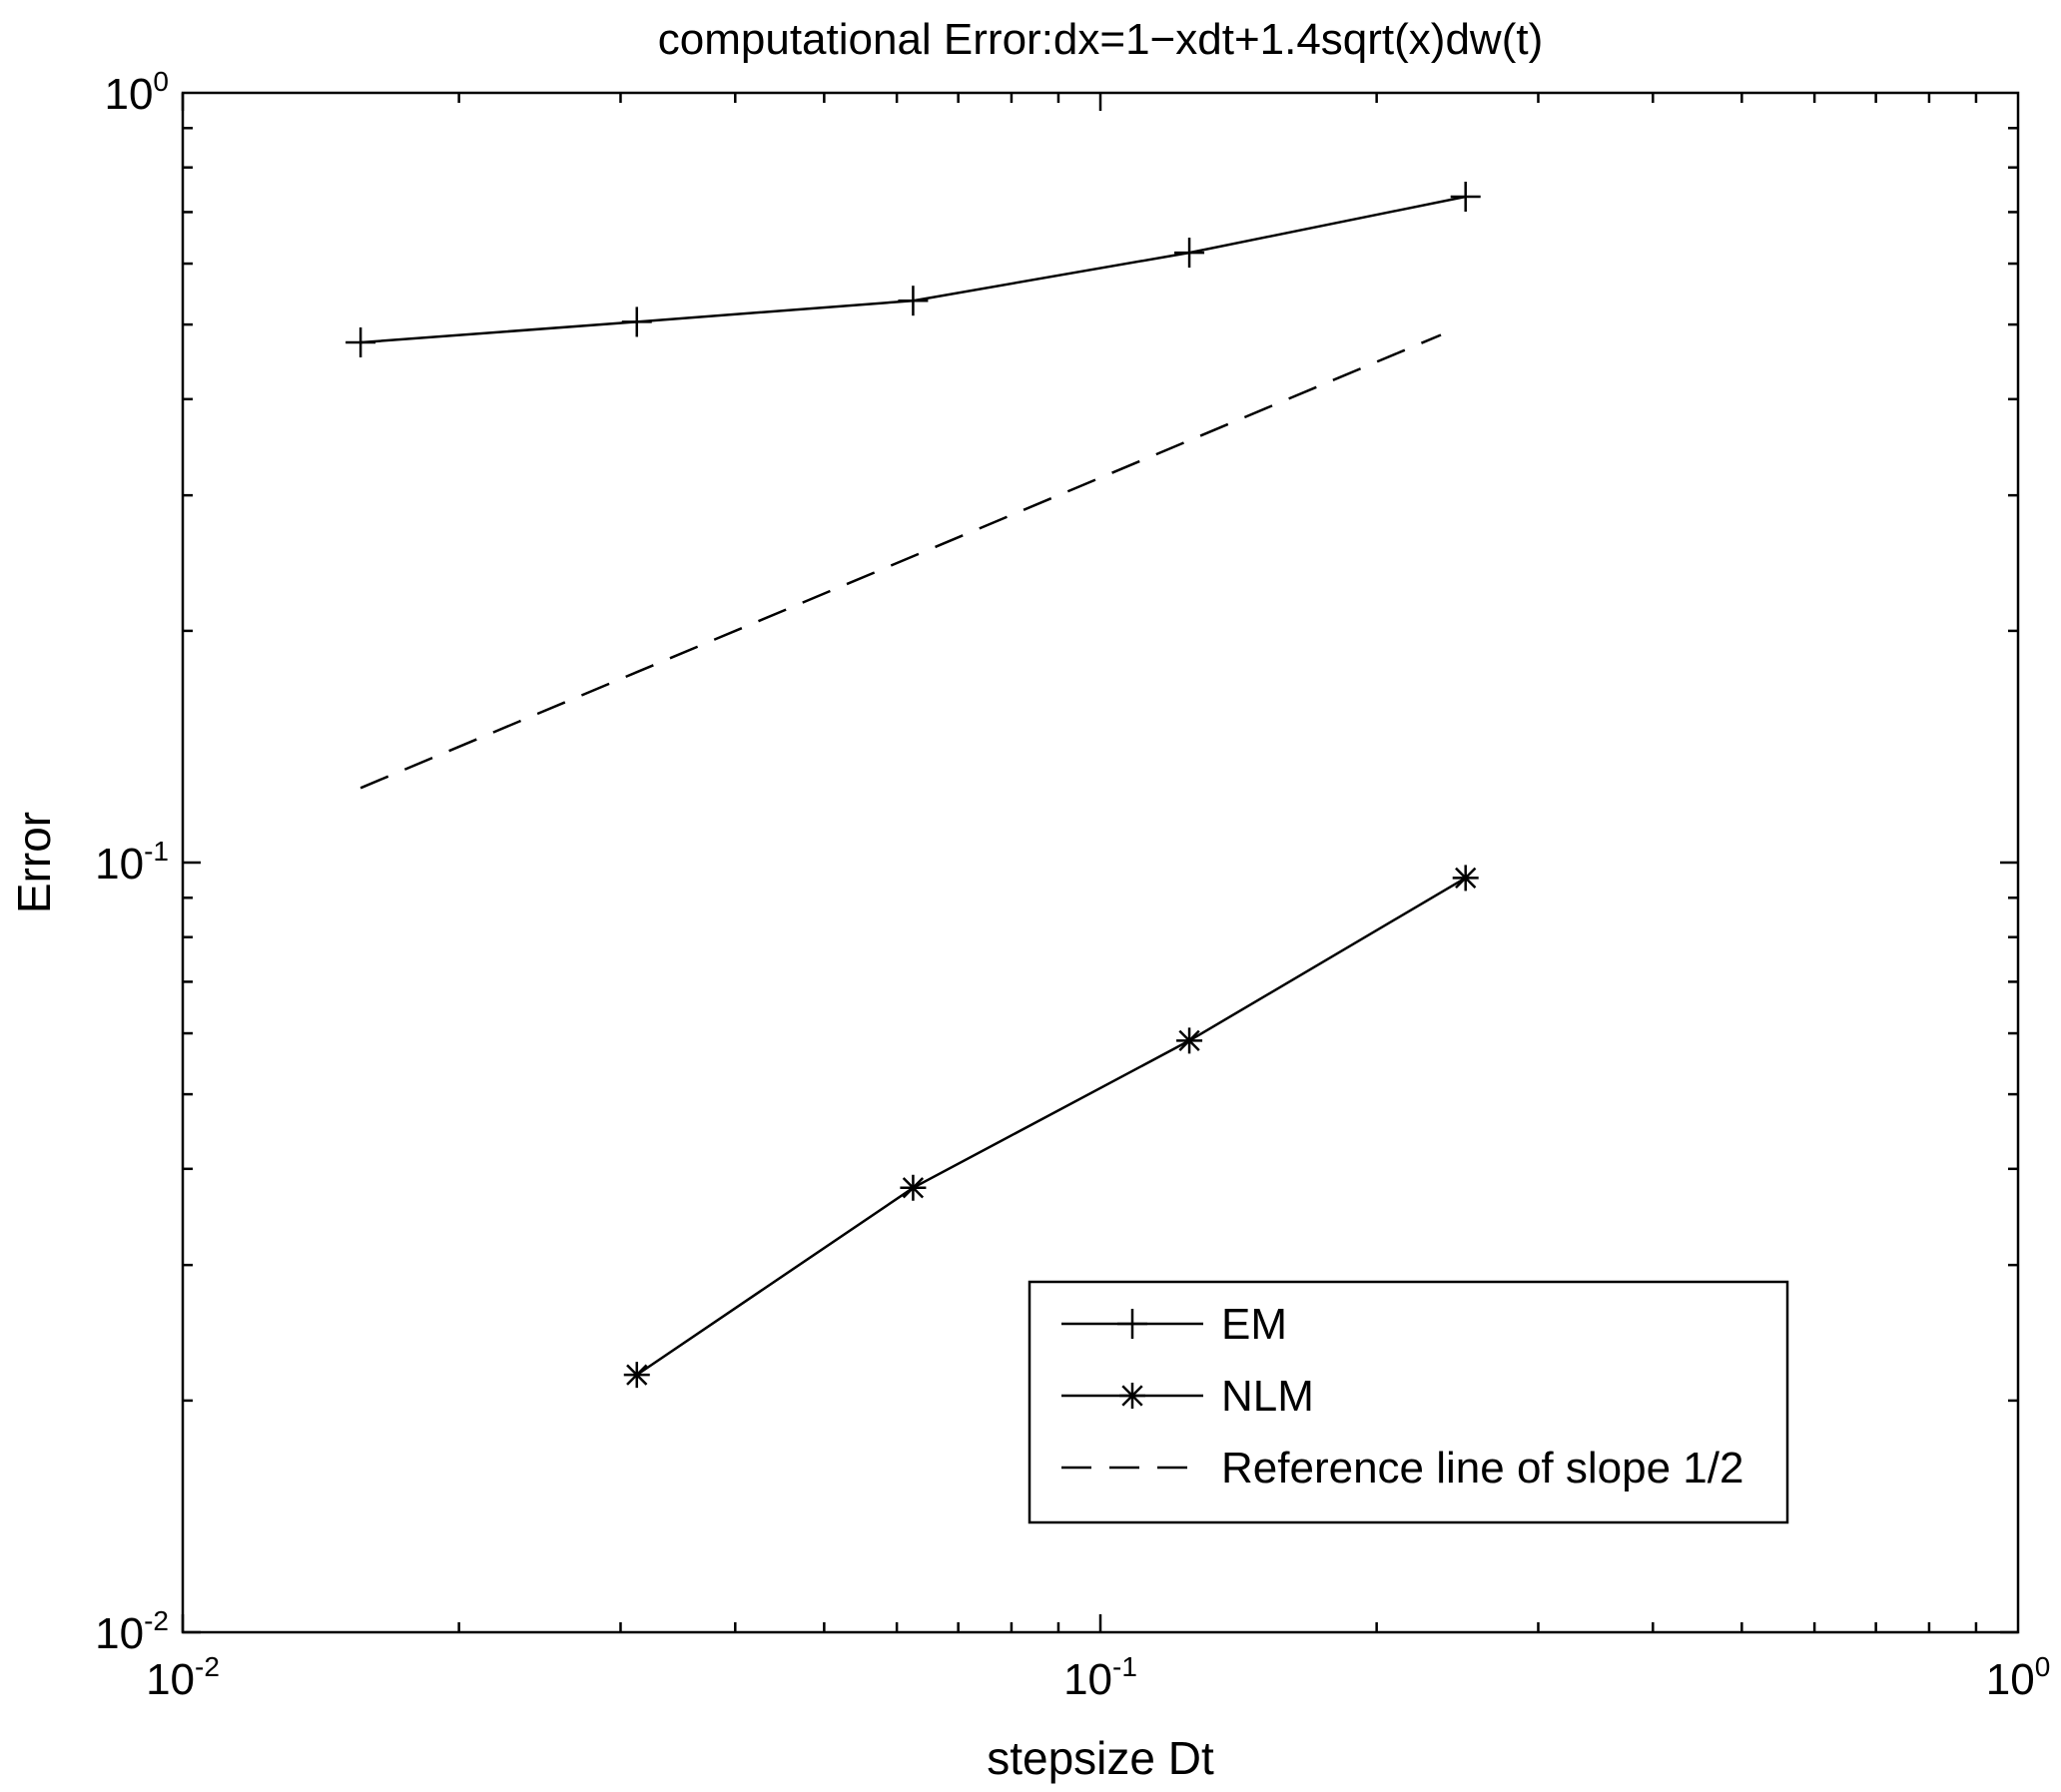  Describe the element at coordinates (1254, 1324) in the screenshot. I see `legend-label-em: EM` at that location.